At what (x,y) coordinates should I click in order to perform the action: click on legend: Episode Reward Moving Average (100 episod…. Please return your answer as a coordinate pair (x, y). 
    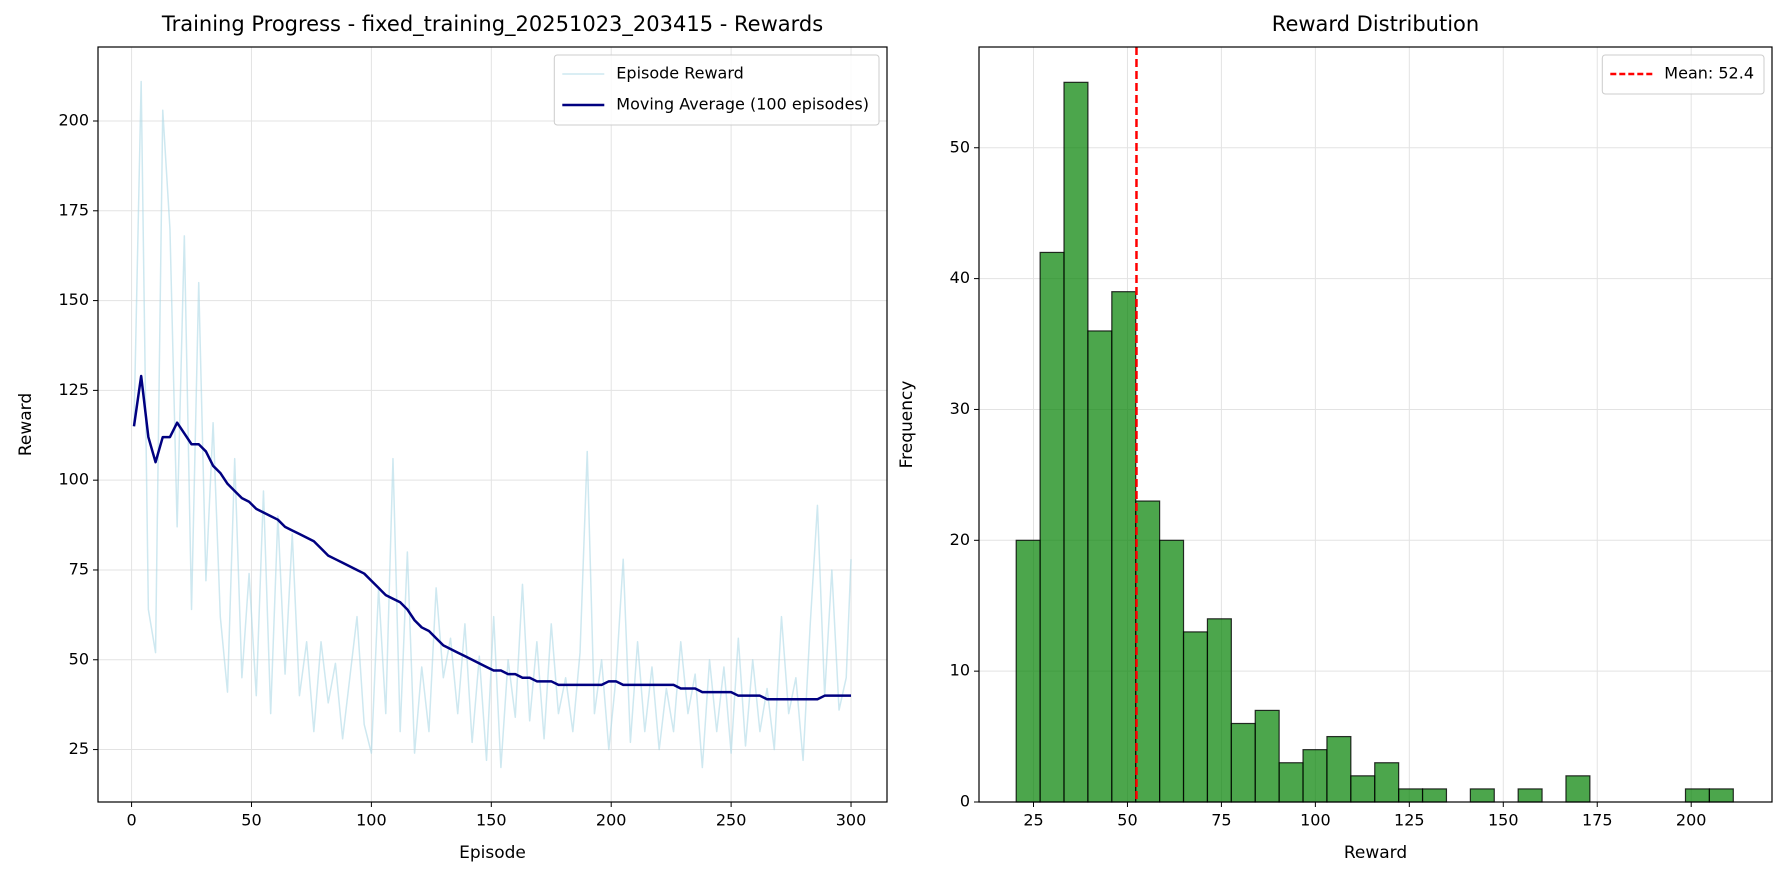
    Looking at the image, I should click on (716, 90).